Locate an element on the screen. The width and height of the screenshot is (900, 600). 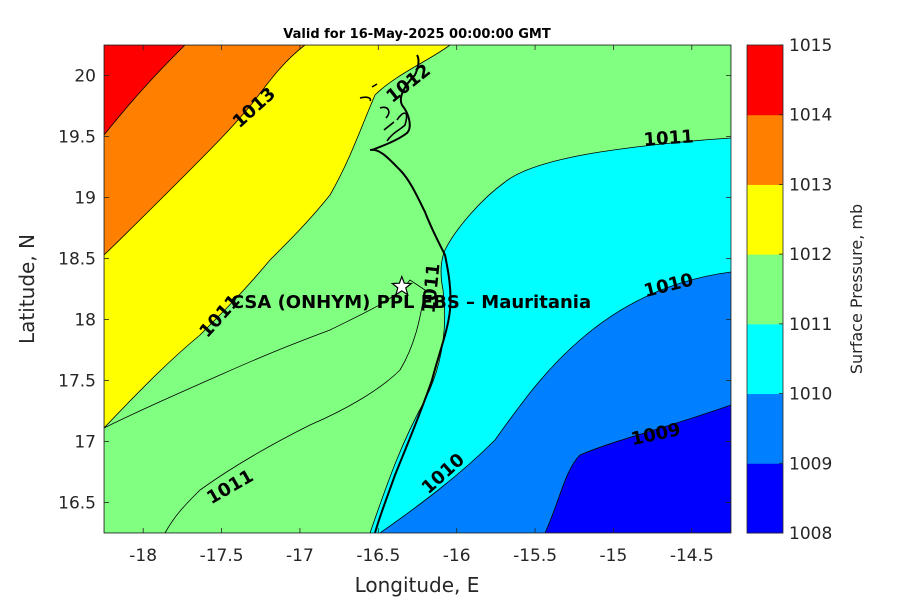
y-tick-label: 19.5 is located at coordinates (77, 138).